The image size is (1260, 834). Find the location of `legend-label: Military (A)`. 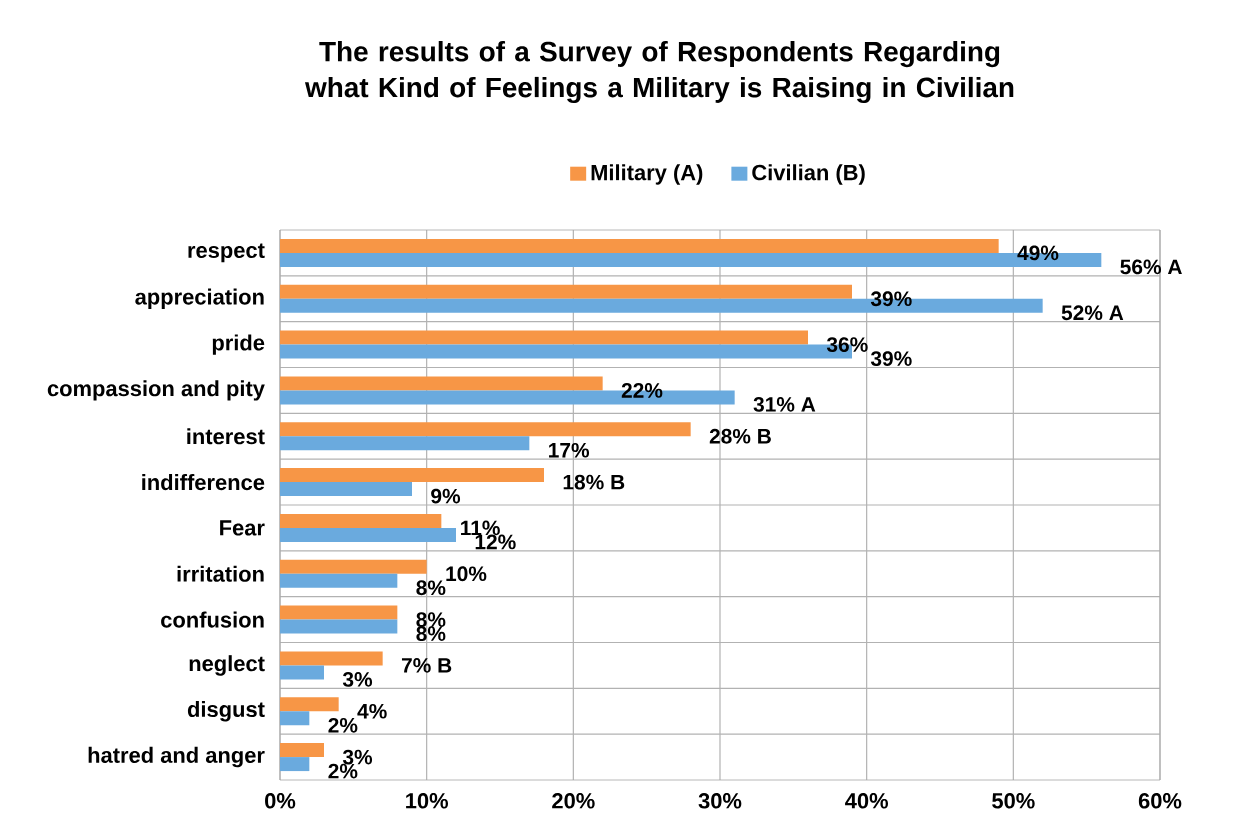

legend-label: Military (A) is located at coordinates (647, 174).